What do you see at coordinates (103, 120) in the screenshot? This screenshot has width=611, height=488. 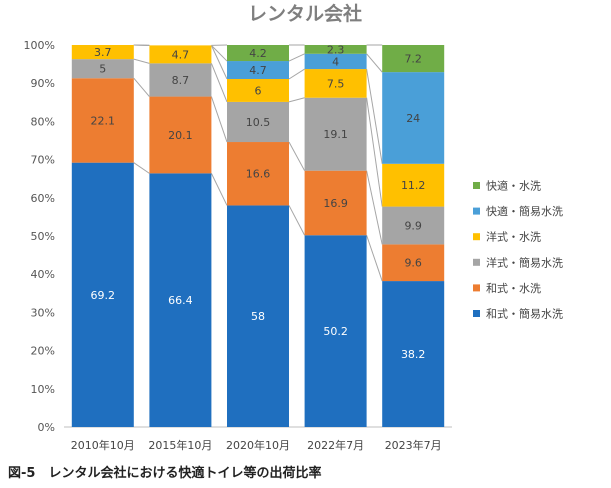 I see `data-label: 22.1` at bounding box center [103, 120].